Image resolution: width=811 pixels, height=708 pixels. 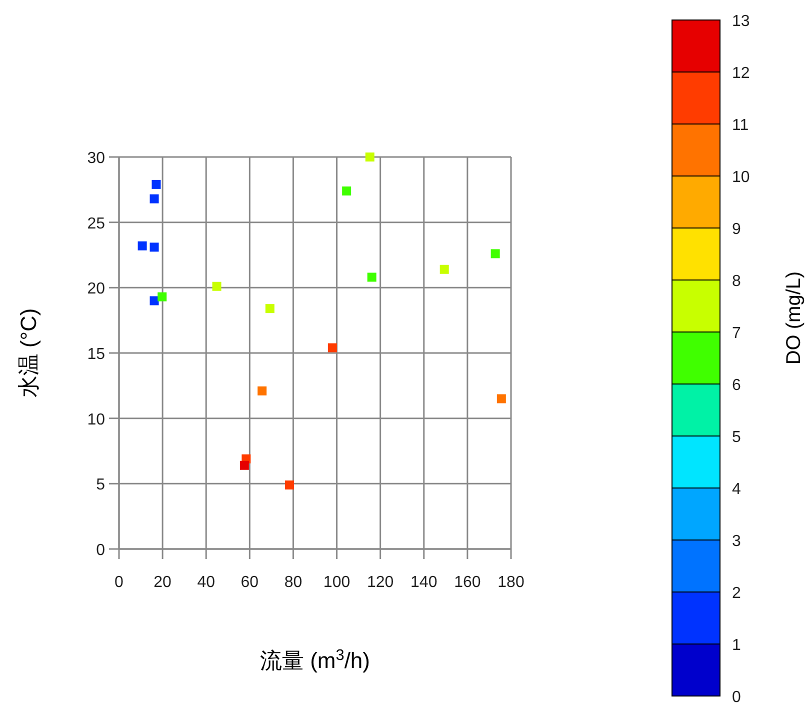 I want to click on y-tick-label: 30, so click(x=96, y=158).